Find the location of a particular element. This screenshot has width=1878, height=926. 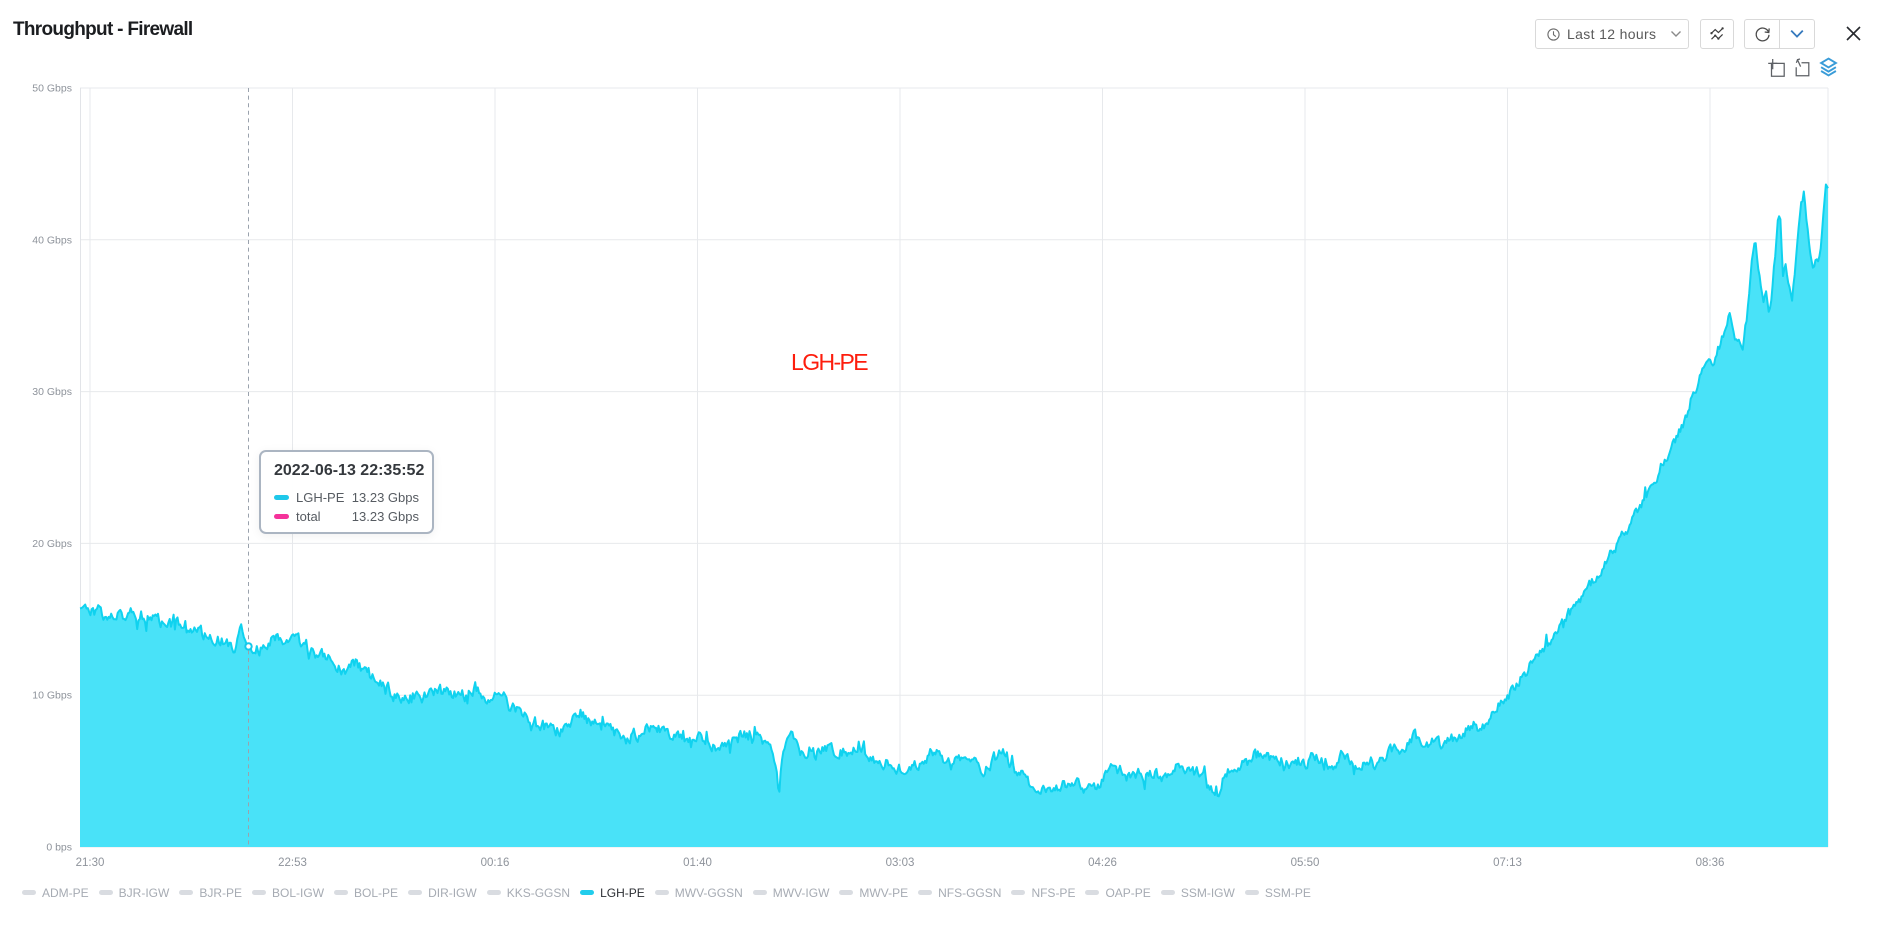

svg-text: 30 Gbps is located at coordinates (52, 392).